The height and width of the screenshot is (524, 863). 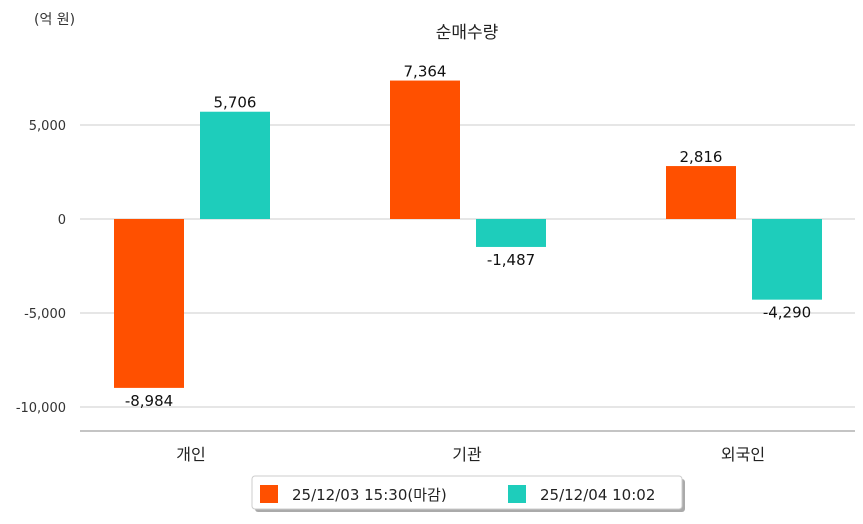 I want to click on data-label: 5,706, so click(x=235, y=103).